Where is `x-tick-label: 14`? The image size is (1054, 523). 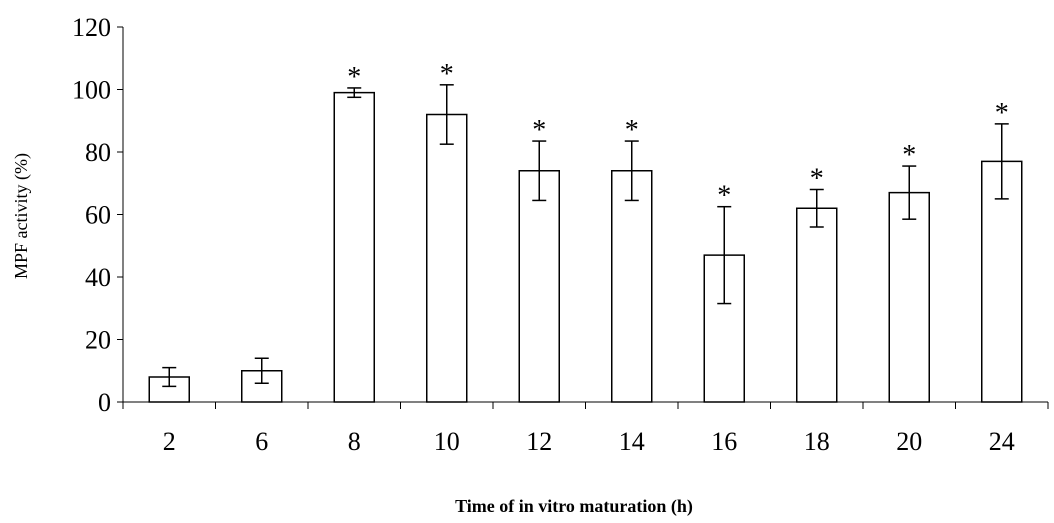 x-tick-label: 14 is located at coordinates (632, 441).